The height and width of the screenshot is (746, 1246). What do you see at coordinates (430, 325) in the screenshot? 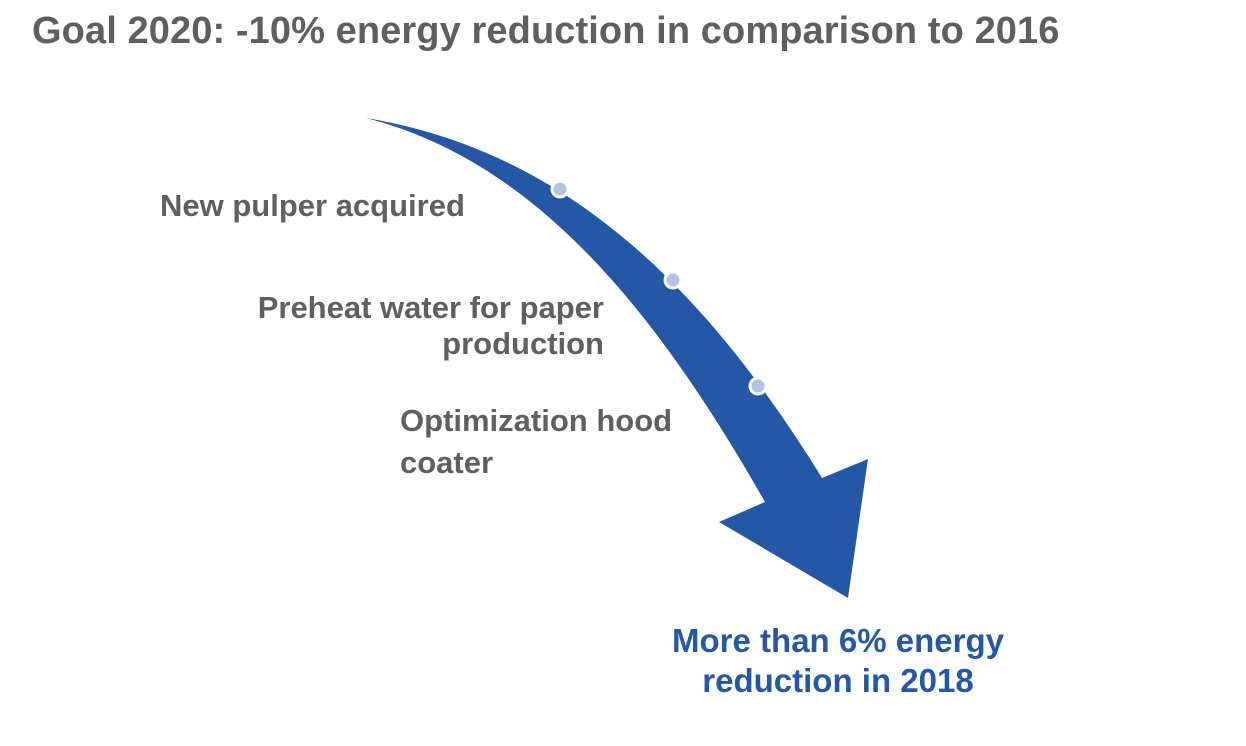
I see `milestone-label-2: Preheat water for paper production` at bounding box center [430, 325].